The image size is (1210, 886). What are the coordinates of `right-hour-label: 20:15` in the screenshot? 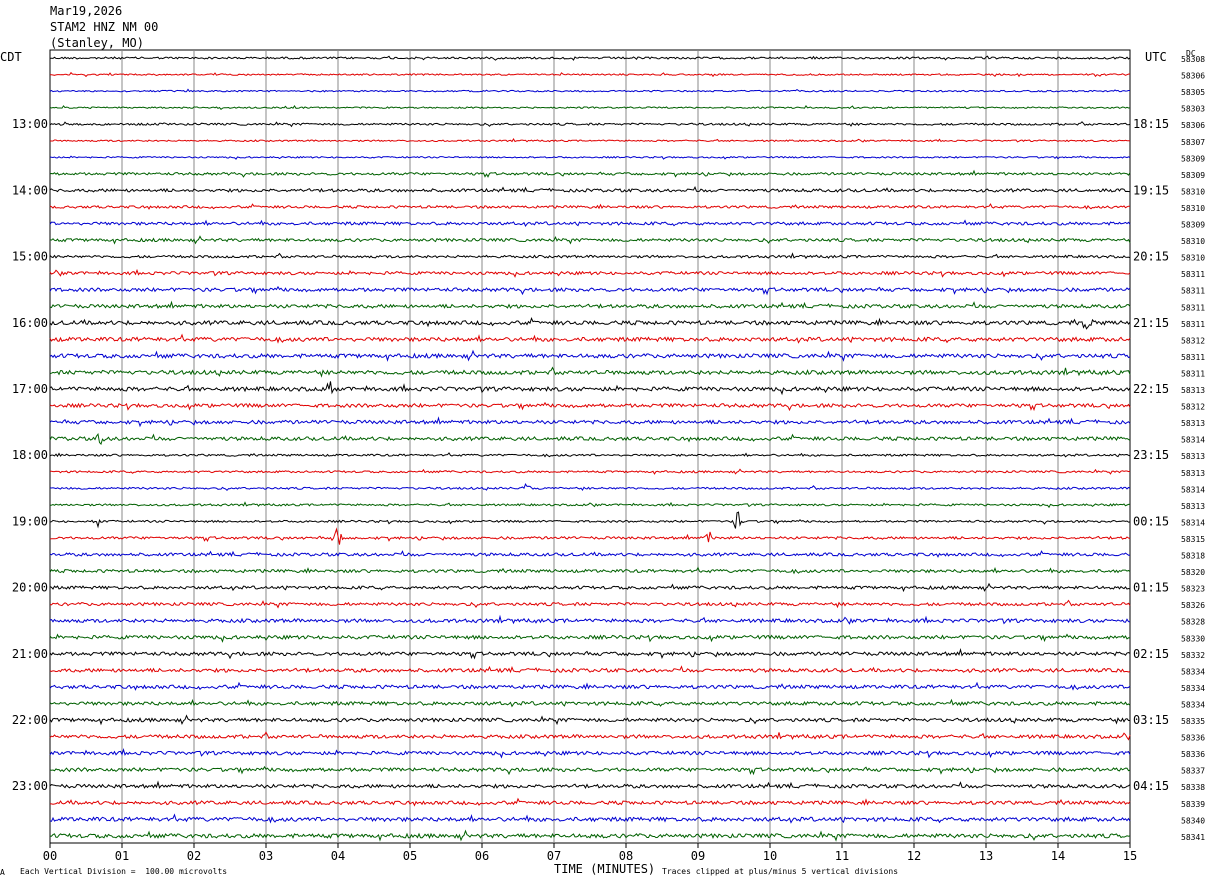 It's located at (1151, 257).